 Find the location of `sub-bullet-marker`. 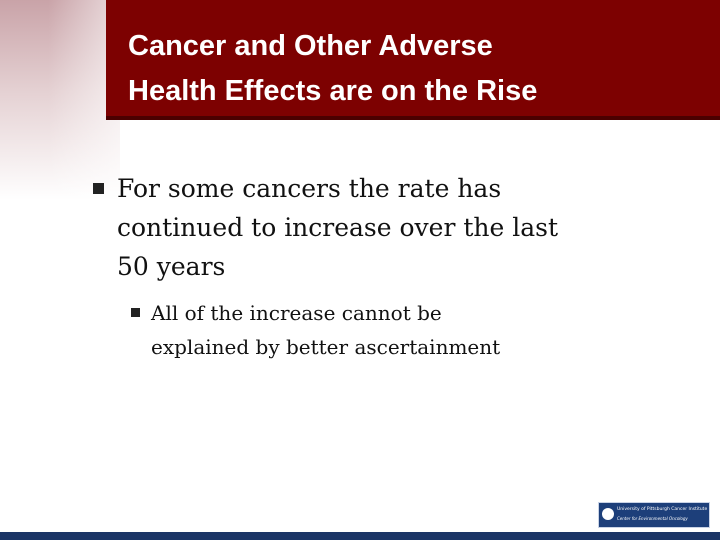

sub-bullet-marker is located at coordinates (135, 312).